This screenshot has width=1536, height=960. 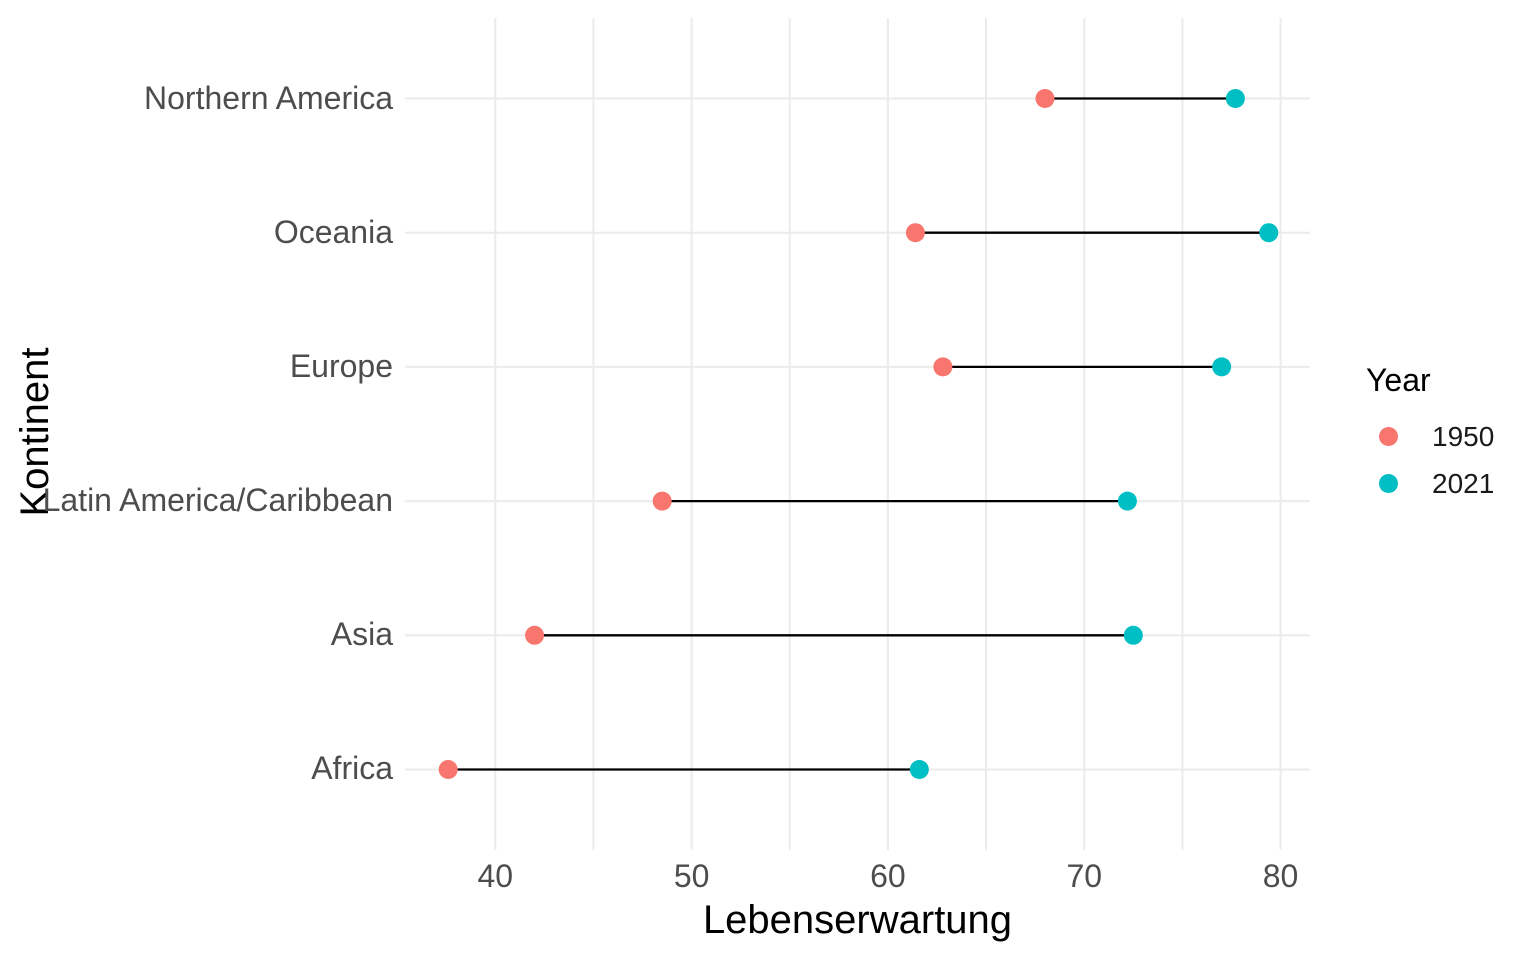 I want to click on data-point-1950-northern-america, so click(x=1045, y=99).